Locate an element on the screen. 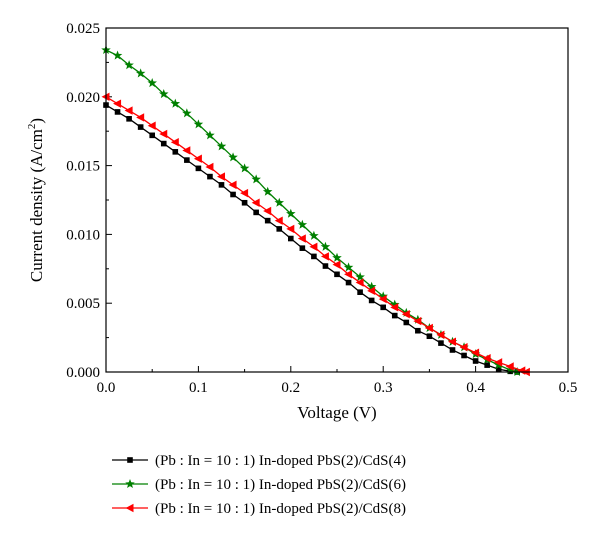 This screenshot has height=540, width=600. x-tick-label: 0.4 is located at coordinates (475, 388).